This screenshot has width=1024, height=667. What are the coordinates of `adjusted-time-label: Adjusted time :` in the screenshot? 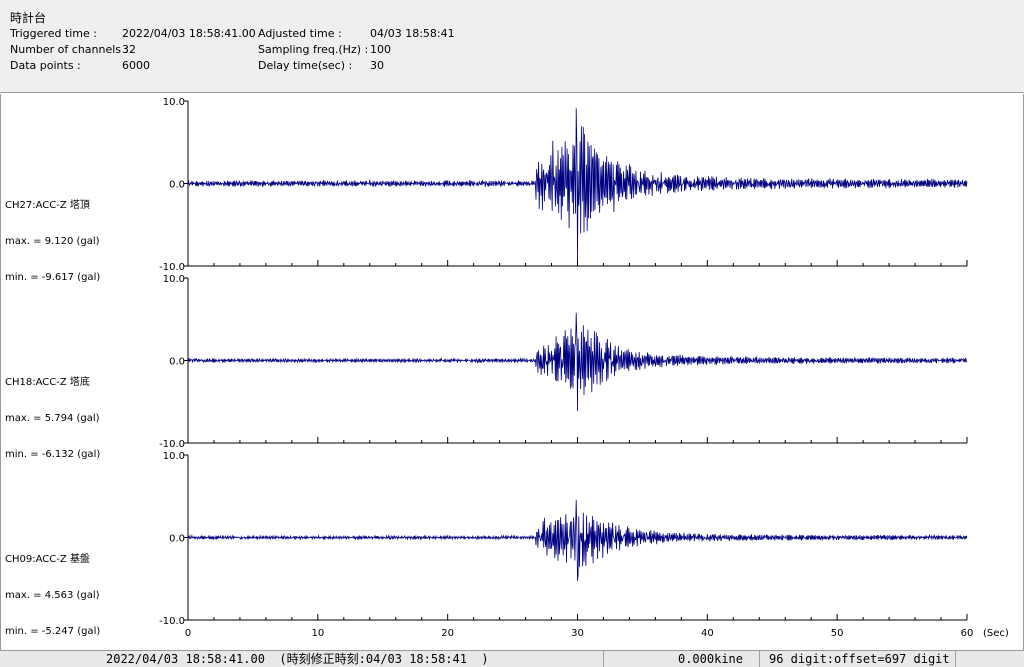 It's located at (300, 33).